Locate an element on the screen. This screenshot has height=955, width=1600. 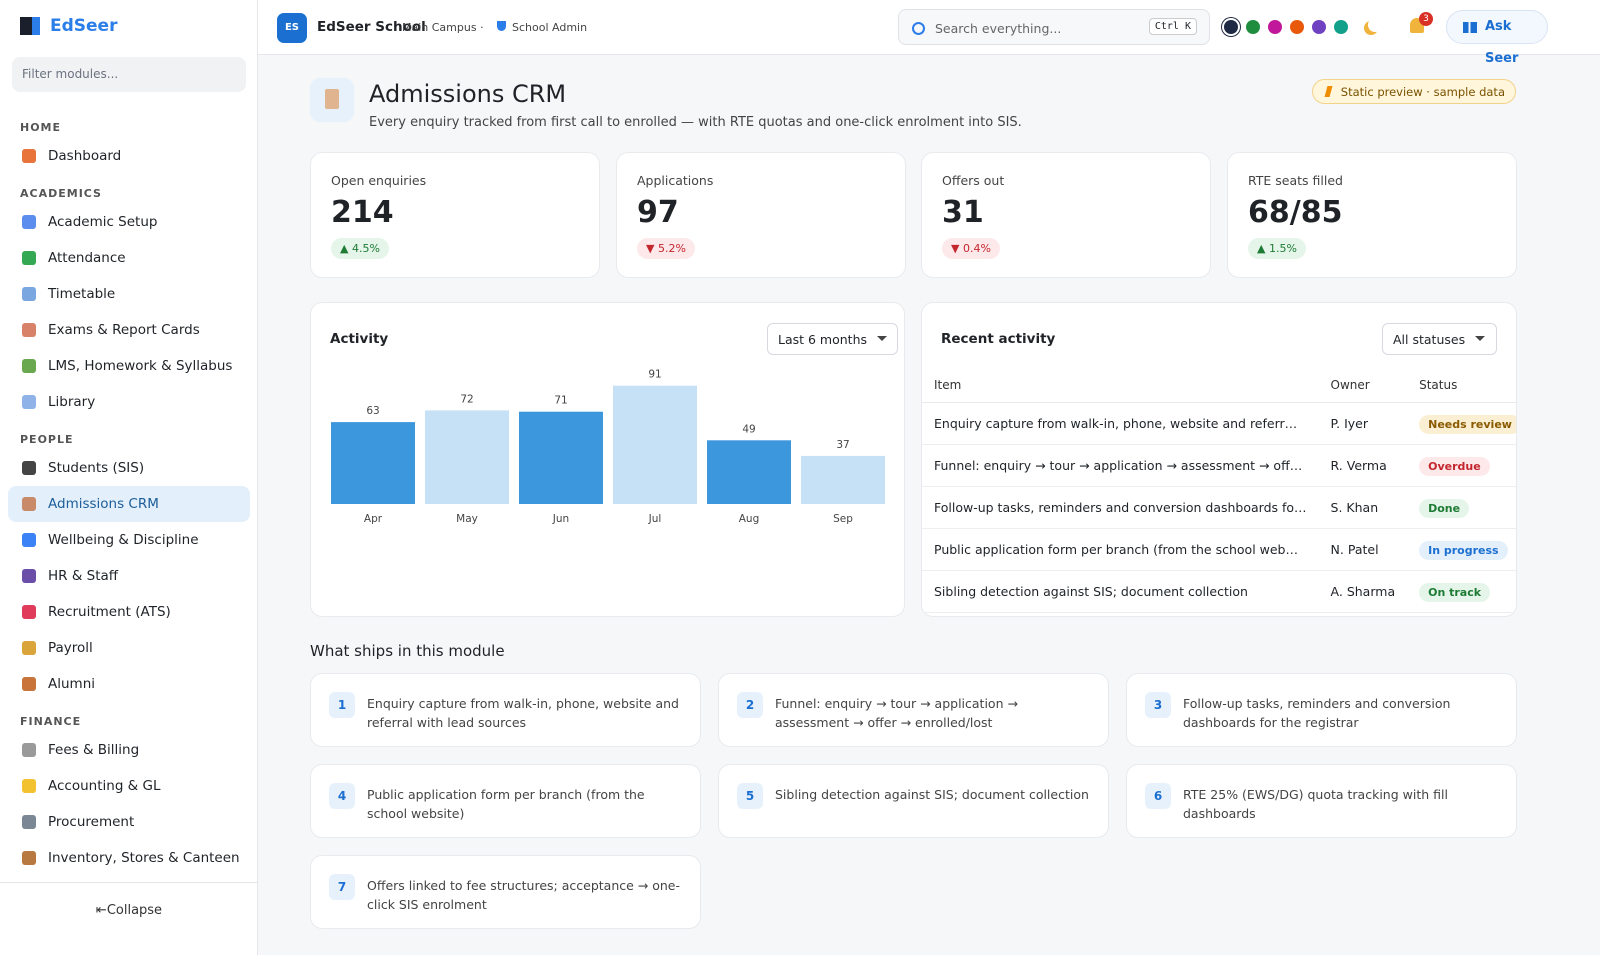
nav-label: Timetable is located at coordinates (82, 294).